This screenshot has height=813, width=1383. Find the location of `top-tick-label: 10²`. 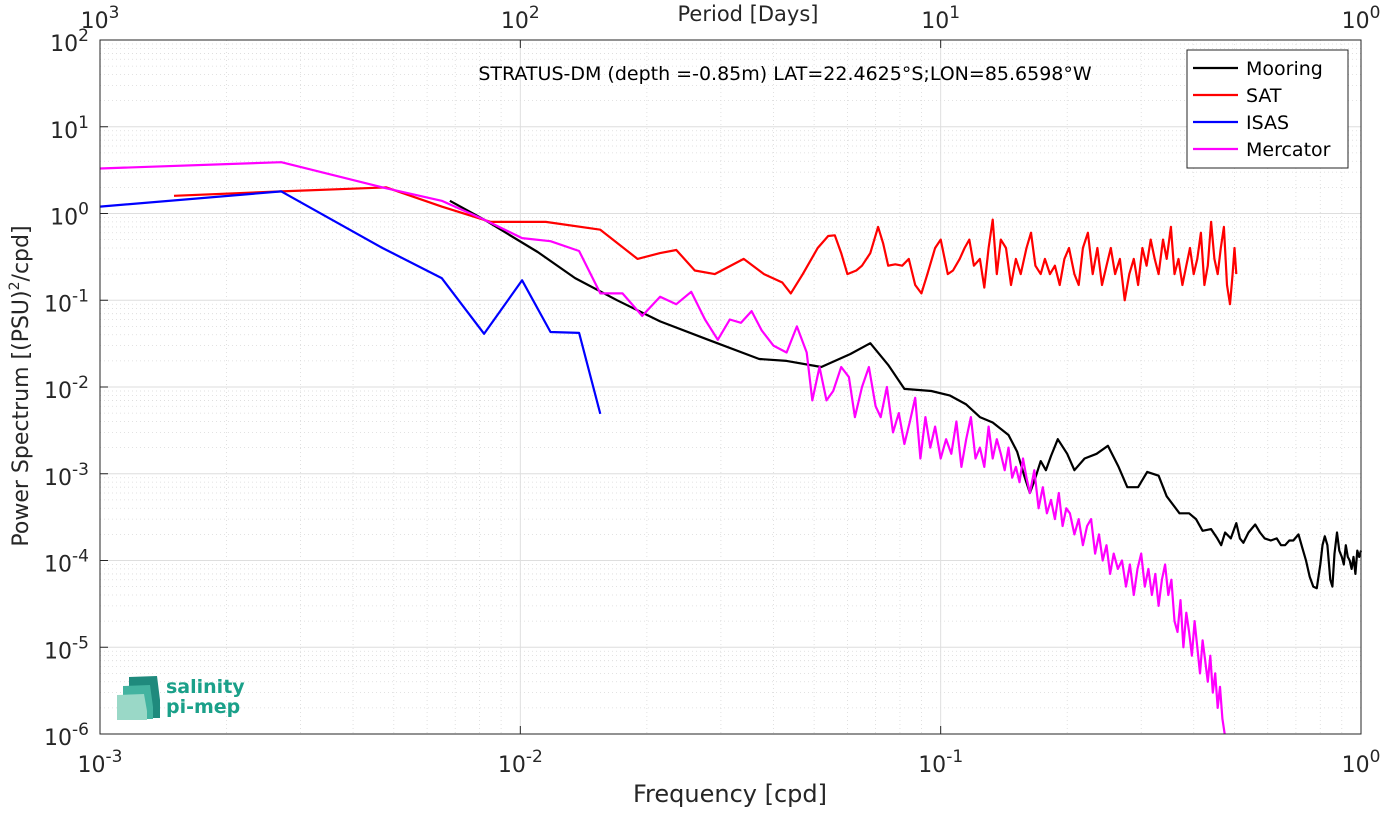

top-tick-label: 10² is located at coordinates (520, 18).